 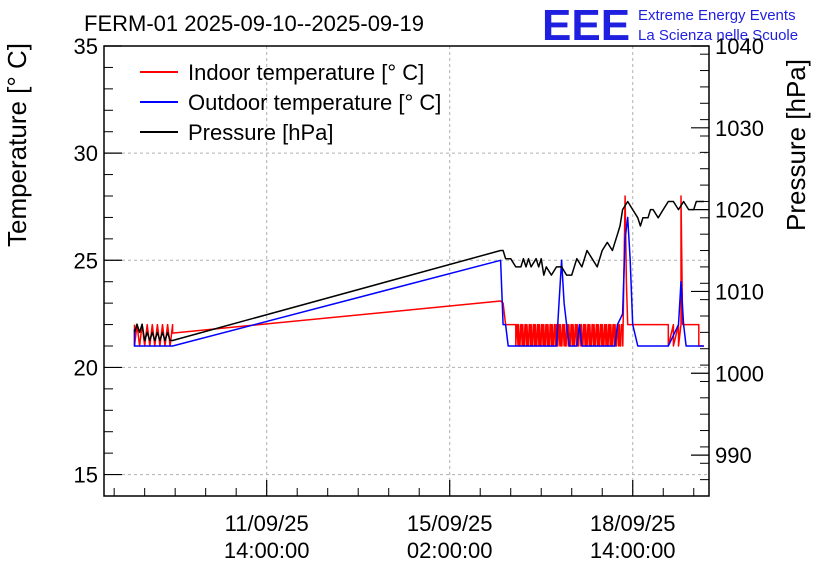 What do you see at coordinates (86, 46) in the screenshot?
I see `left-tick-label: 35` at bounding box center [86, 46].